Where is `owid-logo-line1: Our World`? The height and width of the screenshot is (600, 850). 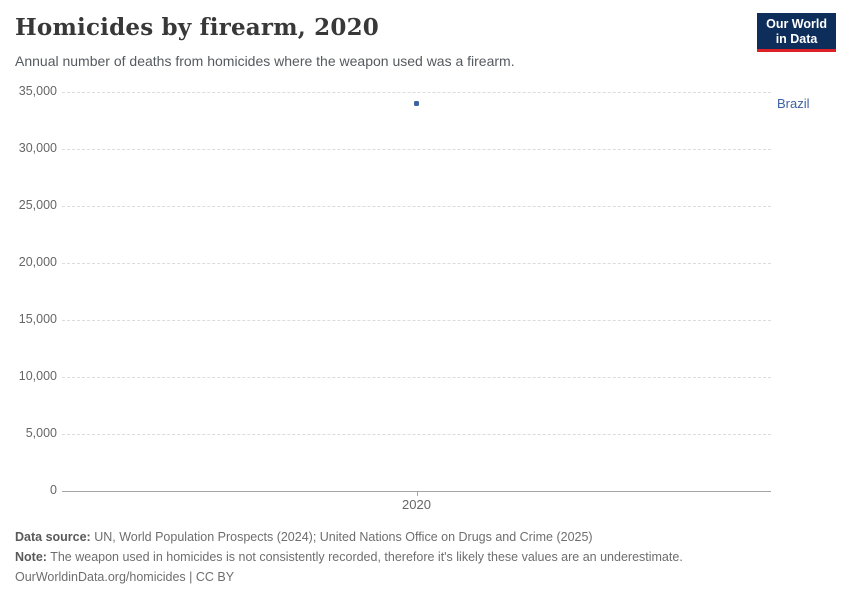 owid-logo-line1: Our World is located at coordinates (796, 24).